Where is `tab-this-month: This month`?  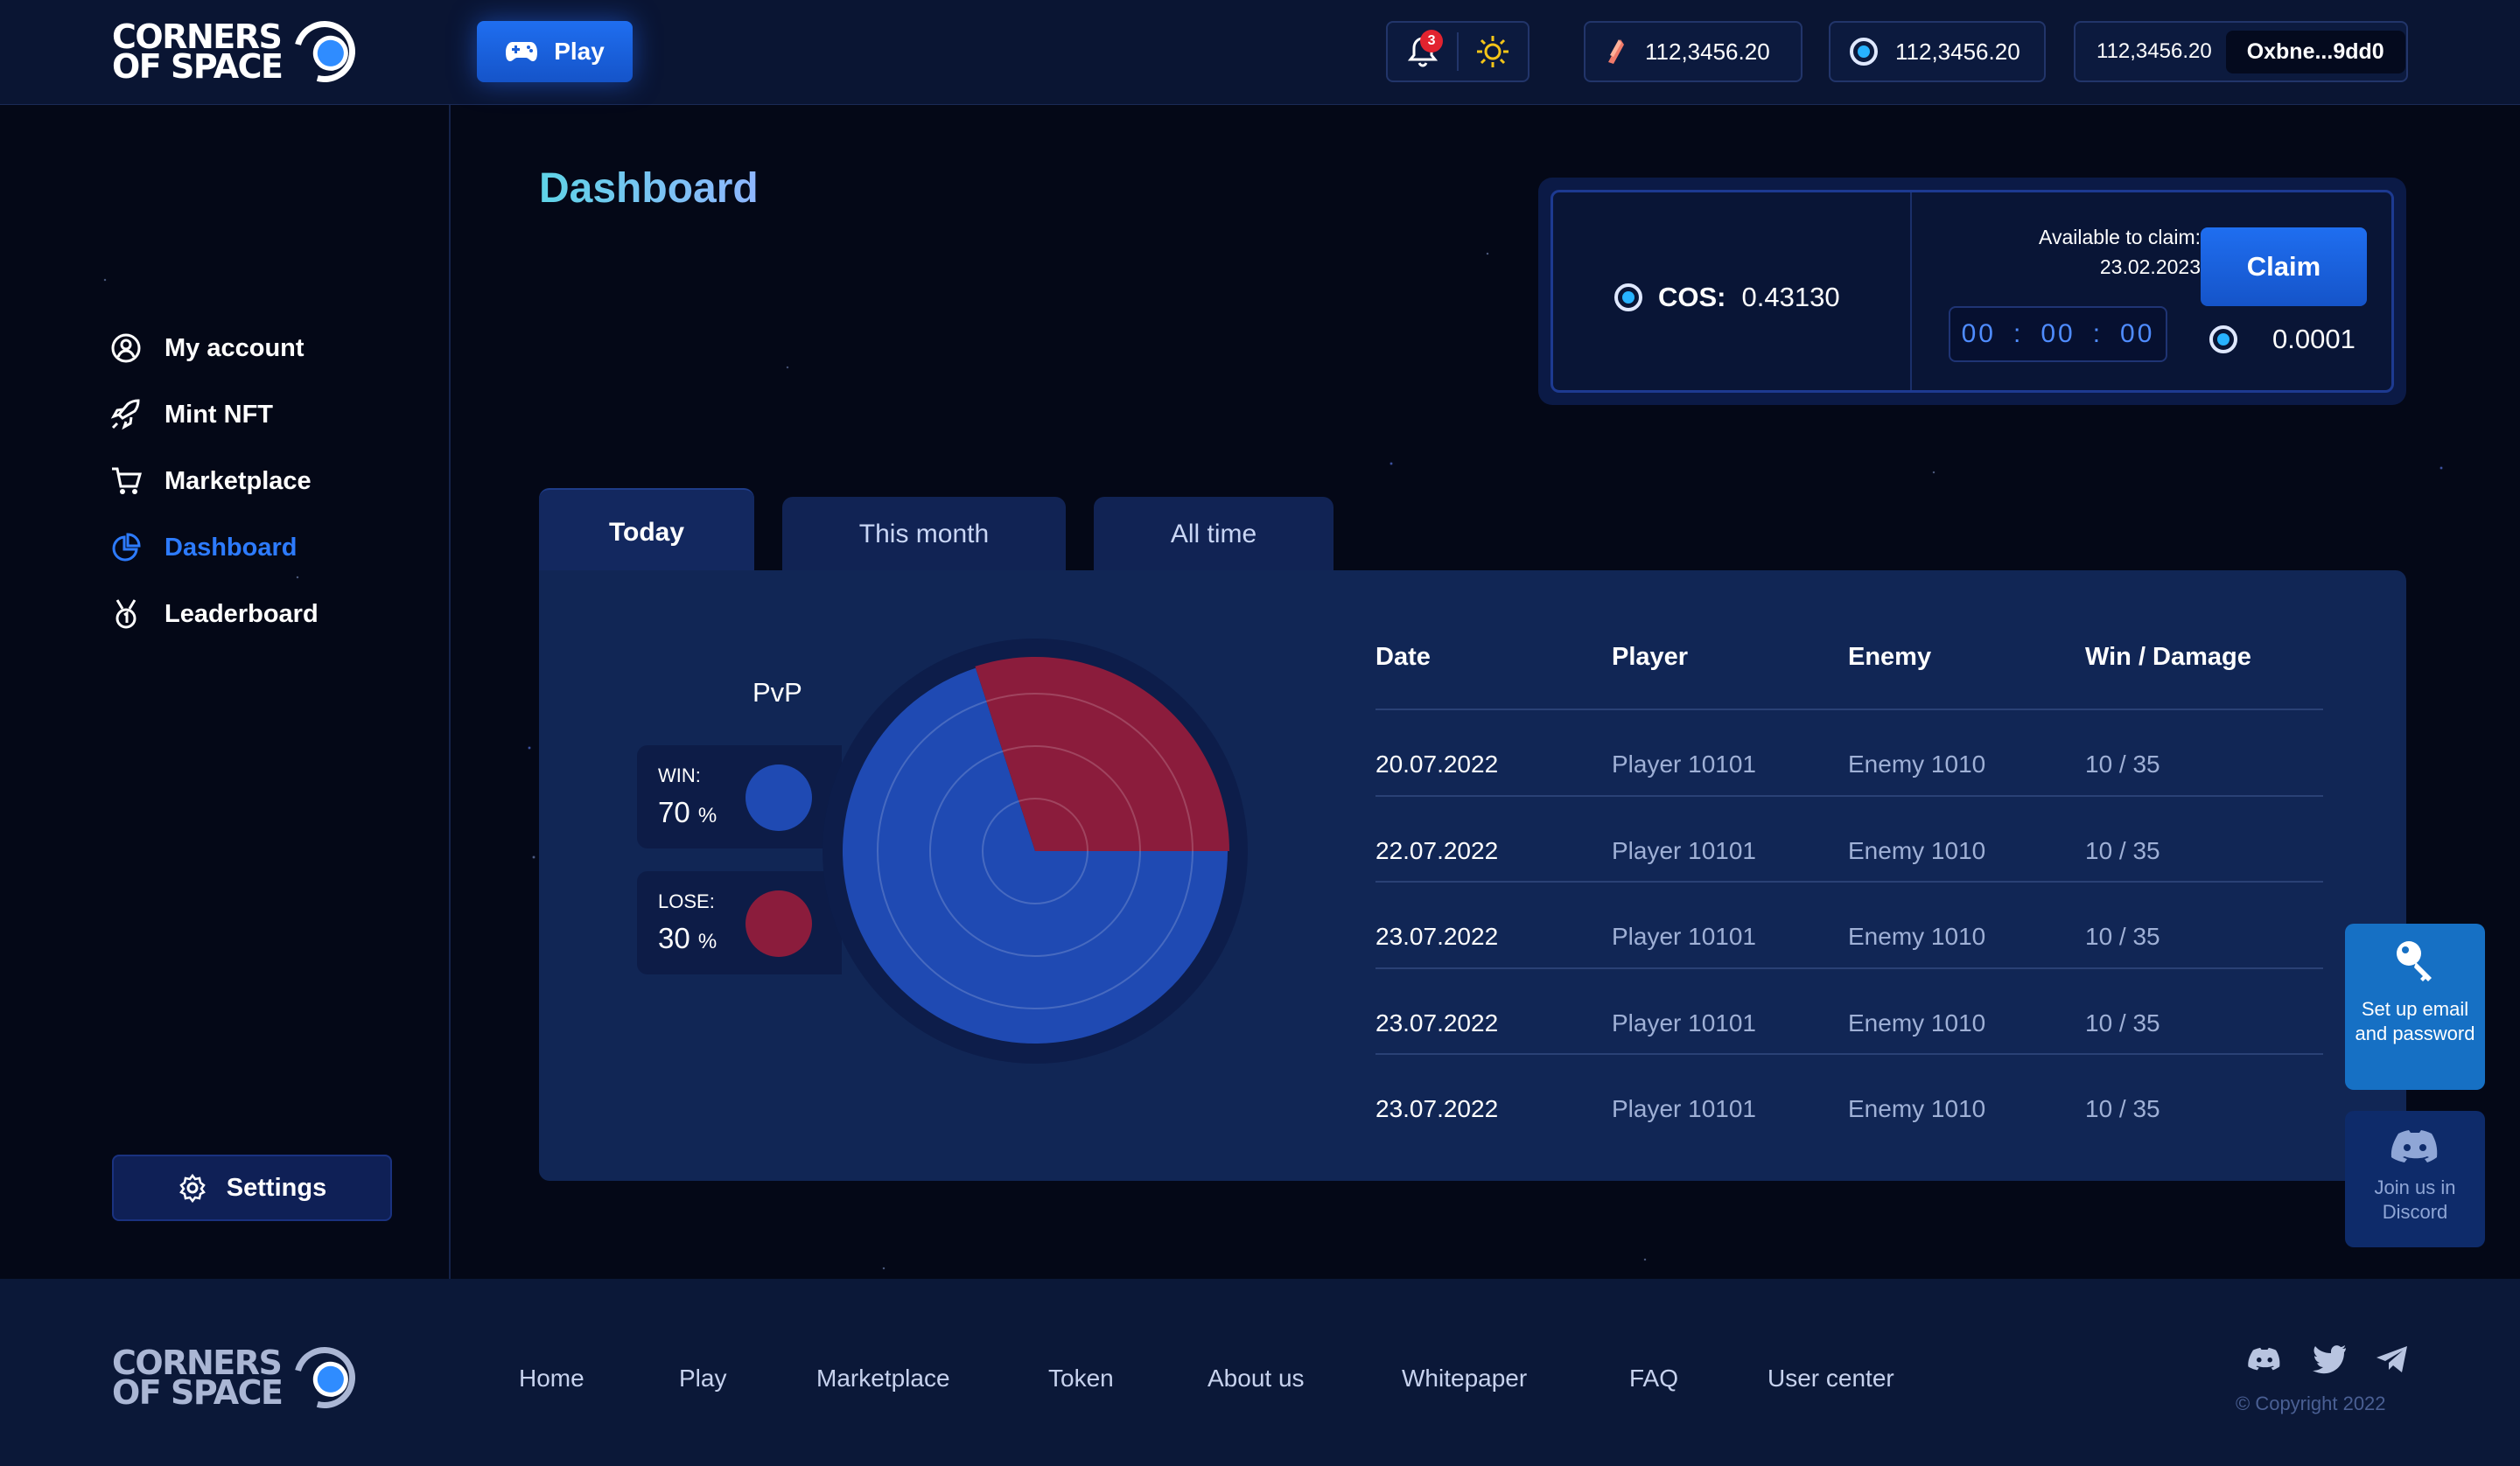 tab-this-month: This month is located at coordinates (924, 535).